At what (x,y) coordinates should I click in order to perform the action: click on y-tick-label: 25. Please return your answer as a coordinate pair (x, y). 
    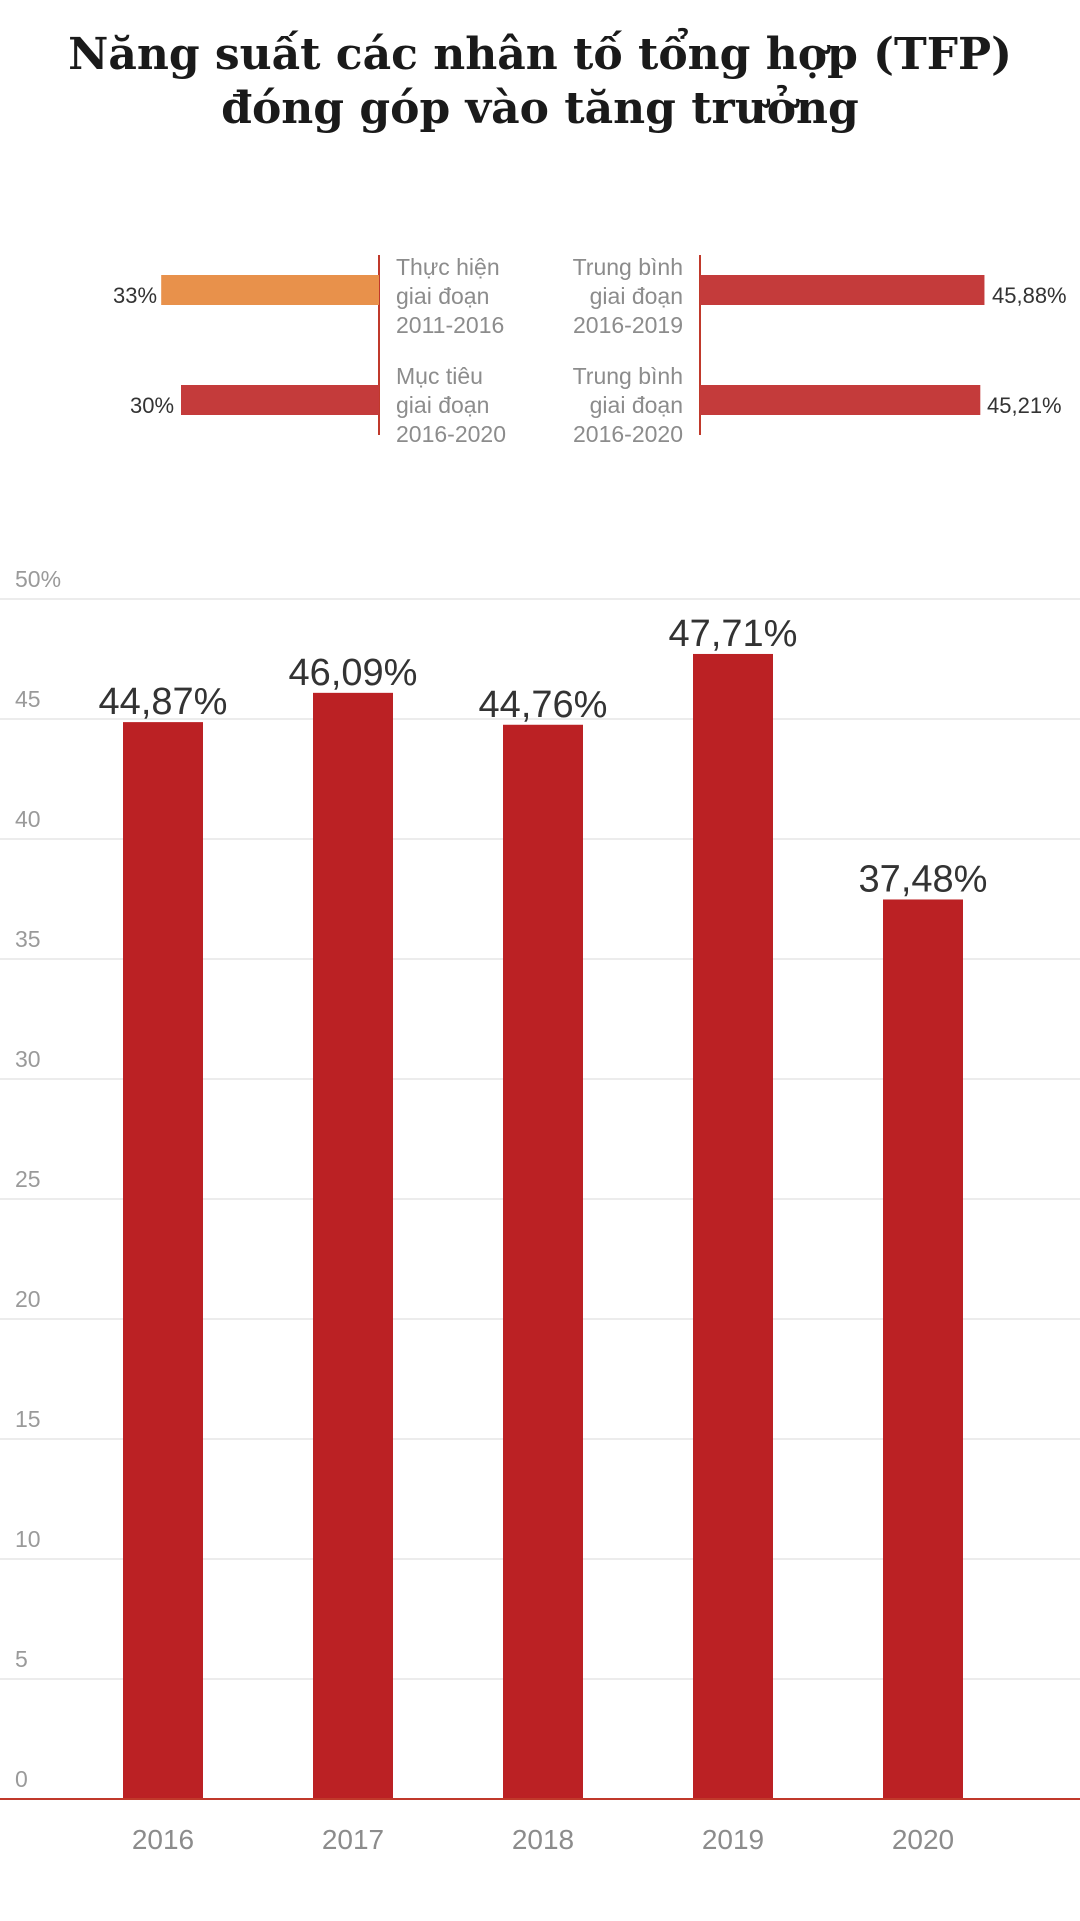
    Looking at the image, I should click on (28, 1179).